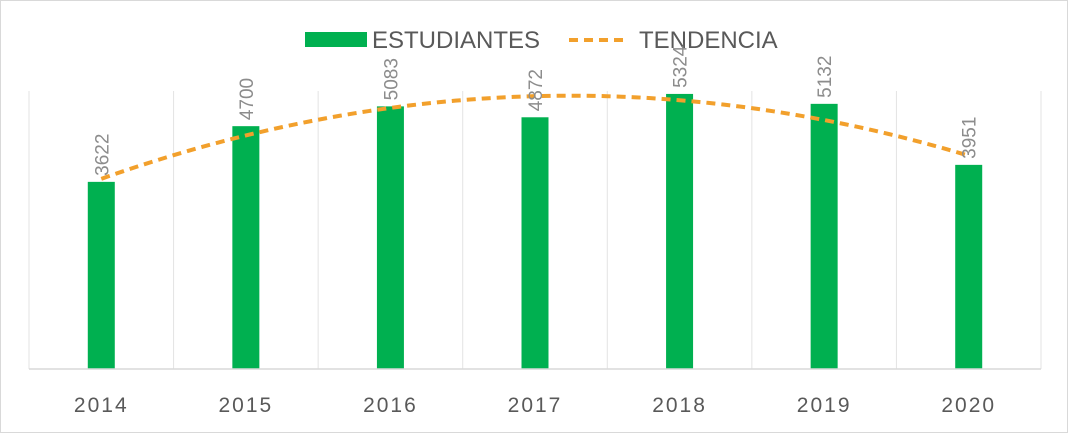 This screenshot has width=1068, height=434. Describe the element at coordinates (101, 405) in the screenshot. I see `x-tick-label-2014: 2014` at that location.